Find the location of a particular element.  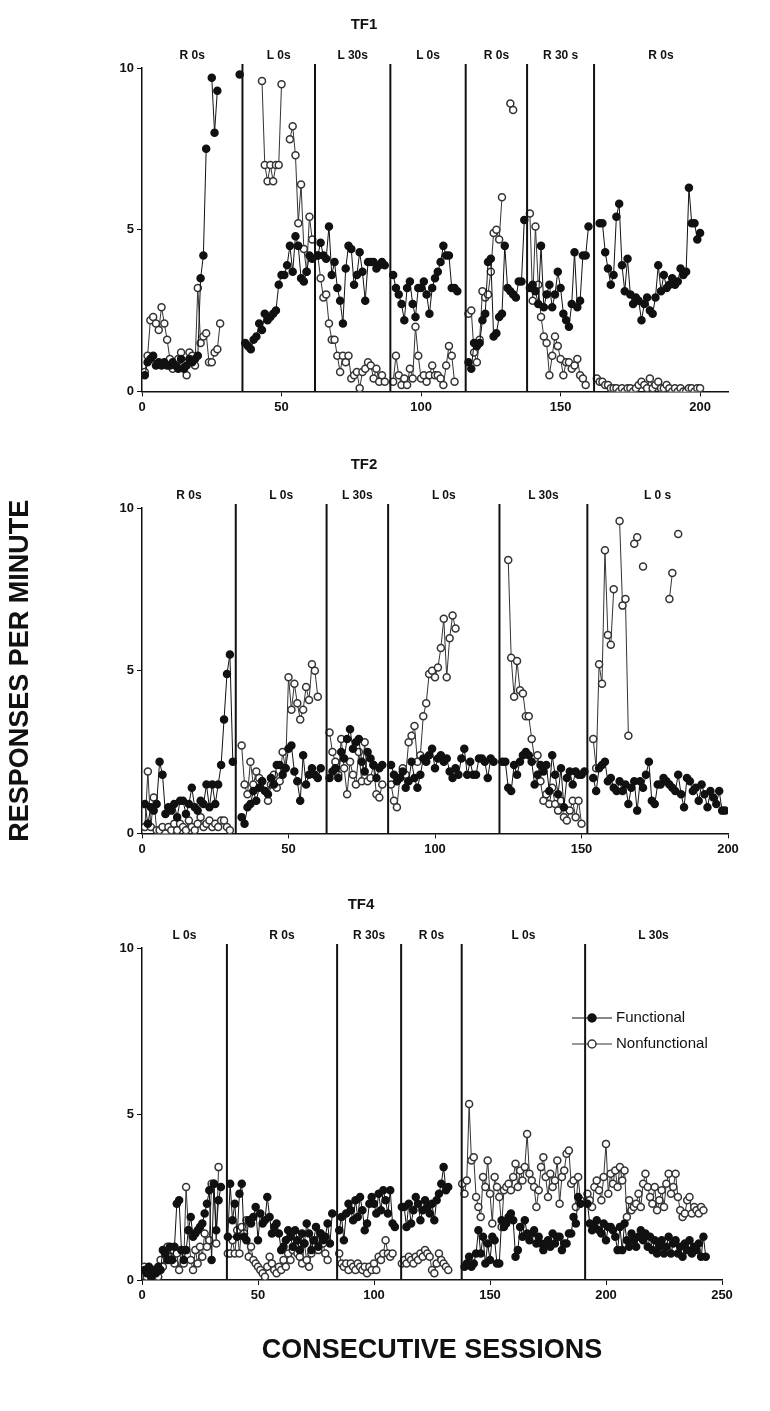

x-axis-title: CONSECUTIVE SESSIONS is located at coordinates (432, 1349).